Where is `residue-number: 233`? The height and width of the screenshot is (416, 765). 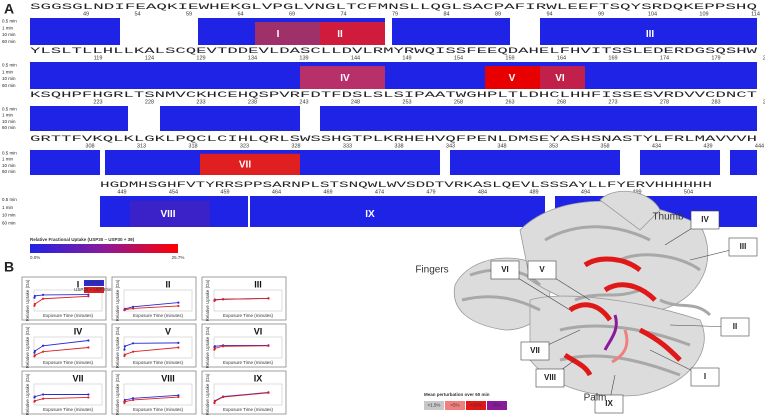
residue-number: 233 is located at coordinates (200, 102).